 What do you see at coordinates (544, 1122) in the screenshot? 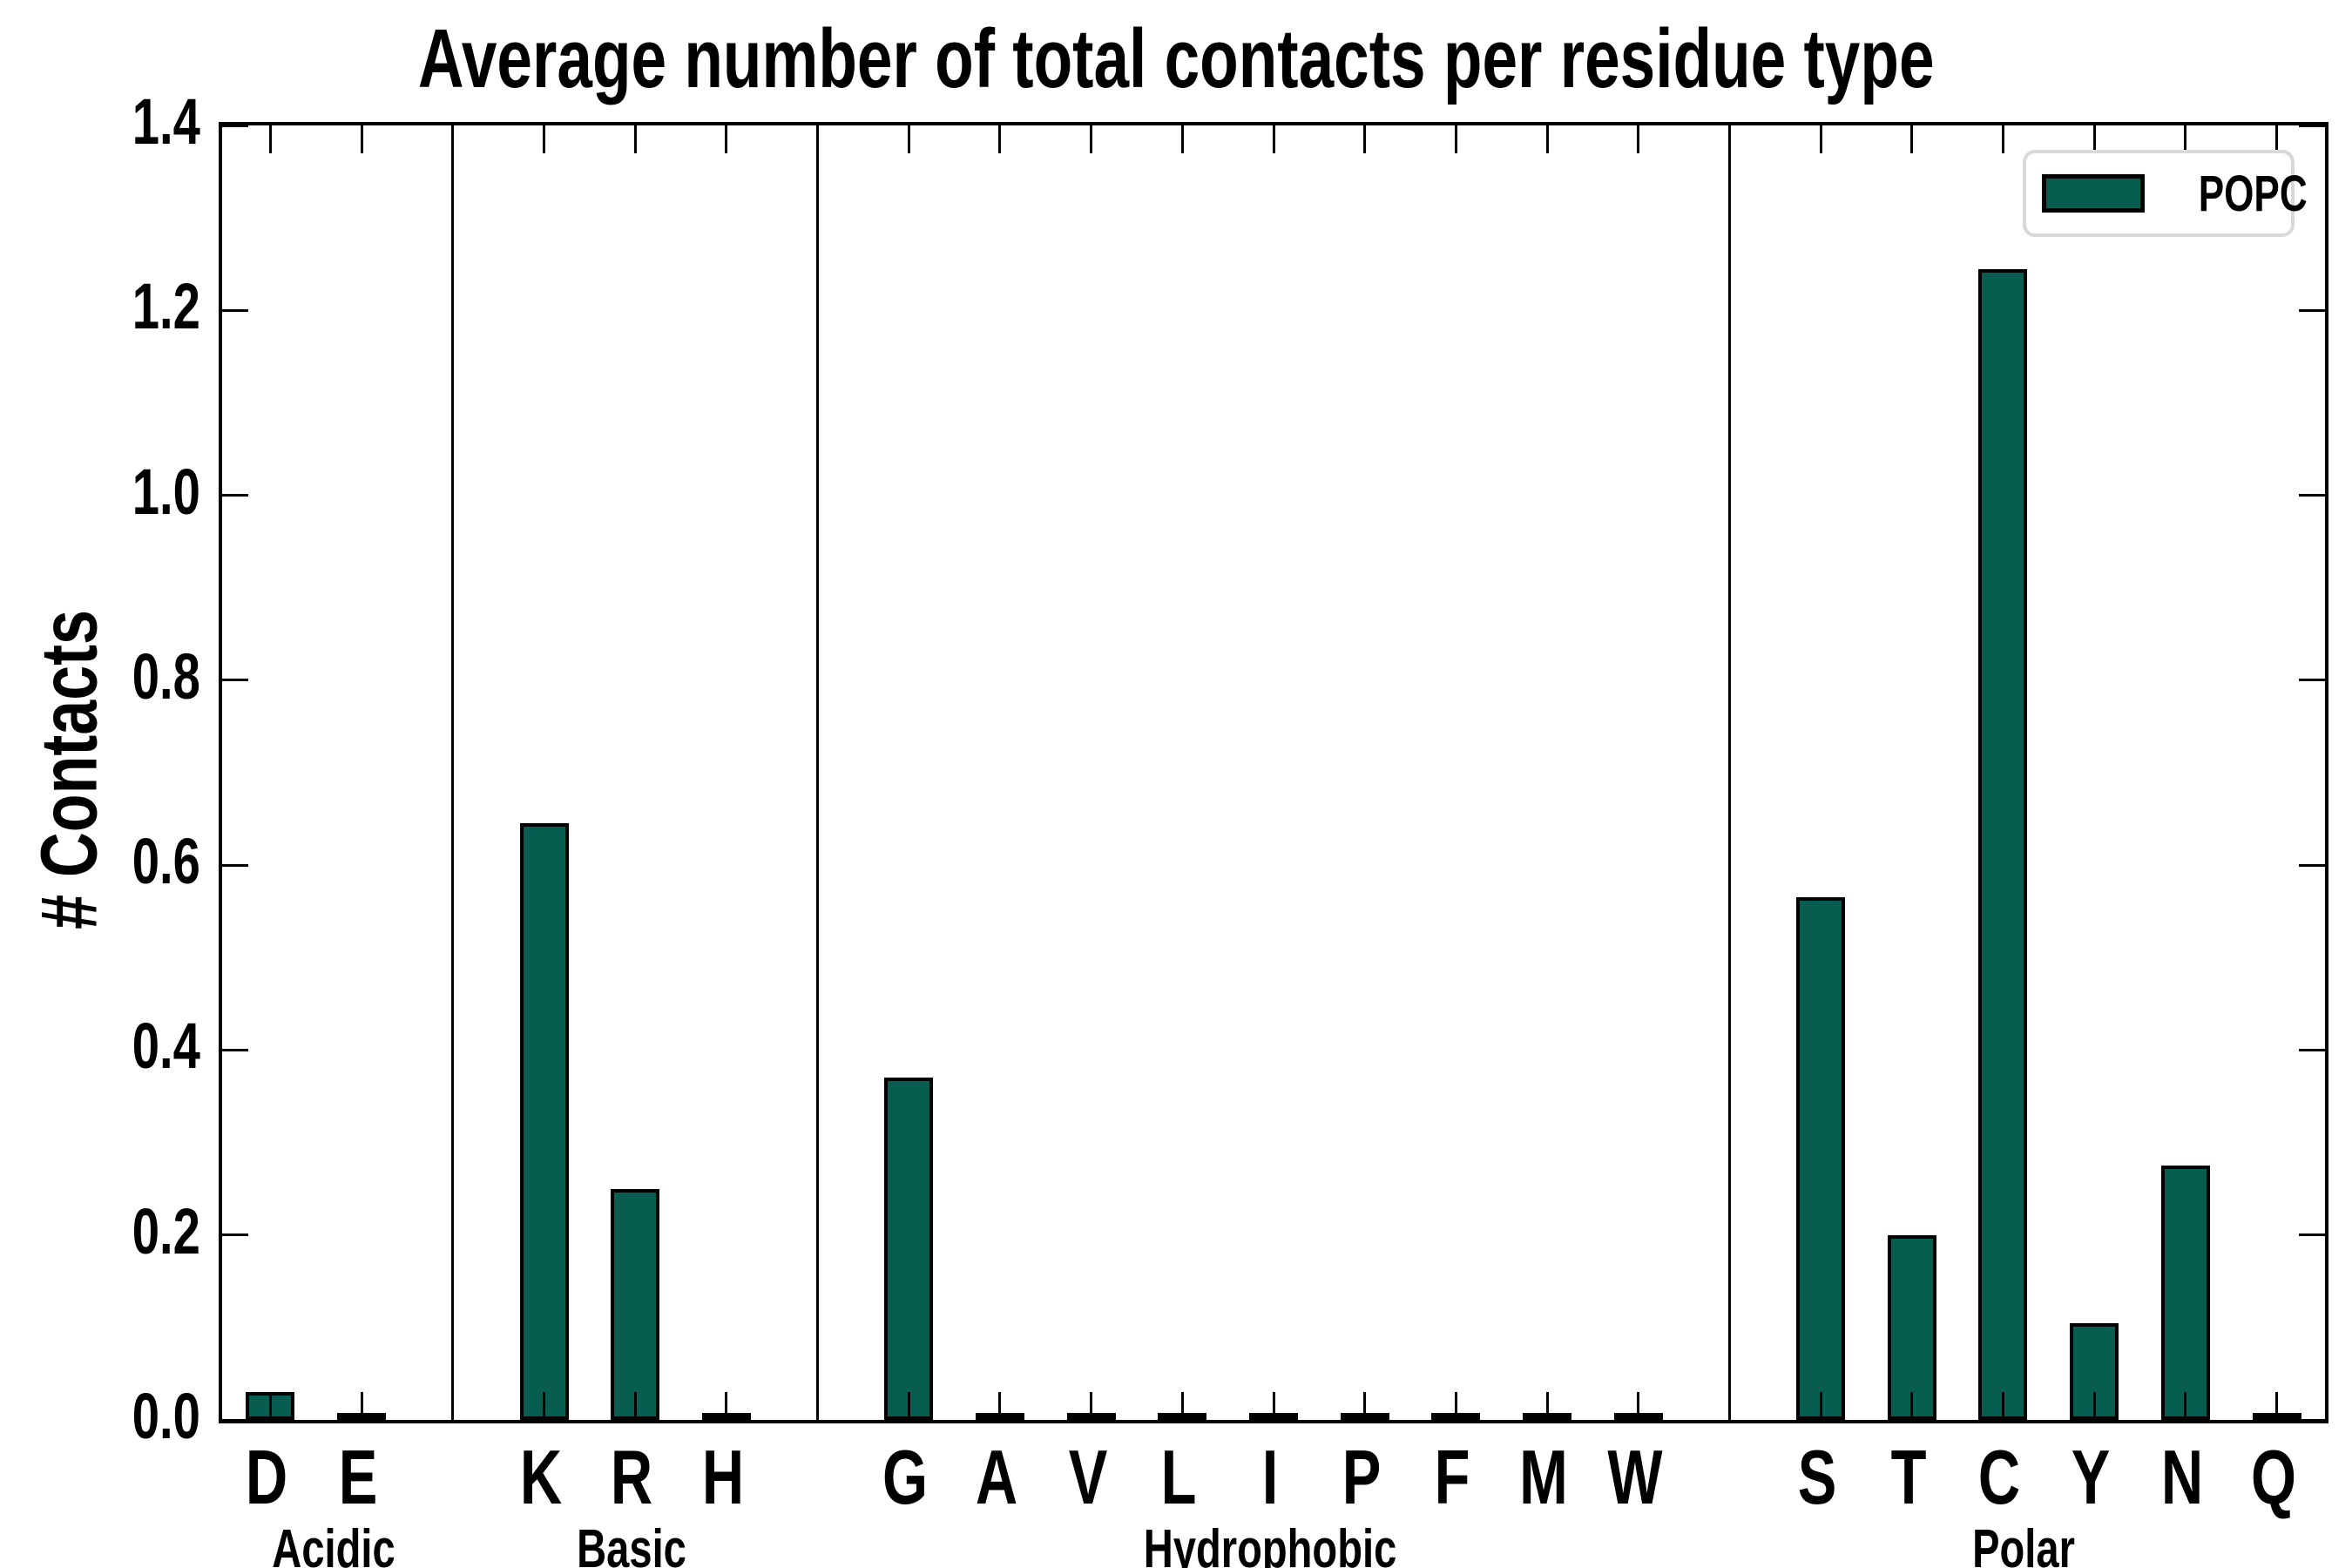
I see `bar-K` at bounding box center [544, 1122].